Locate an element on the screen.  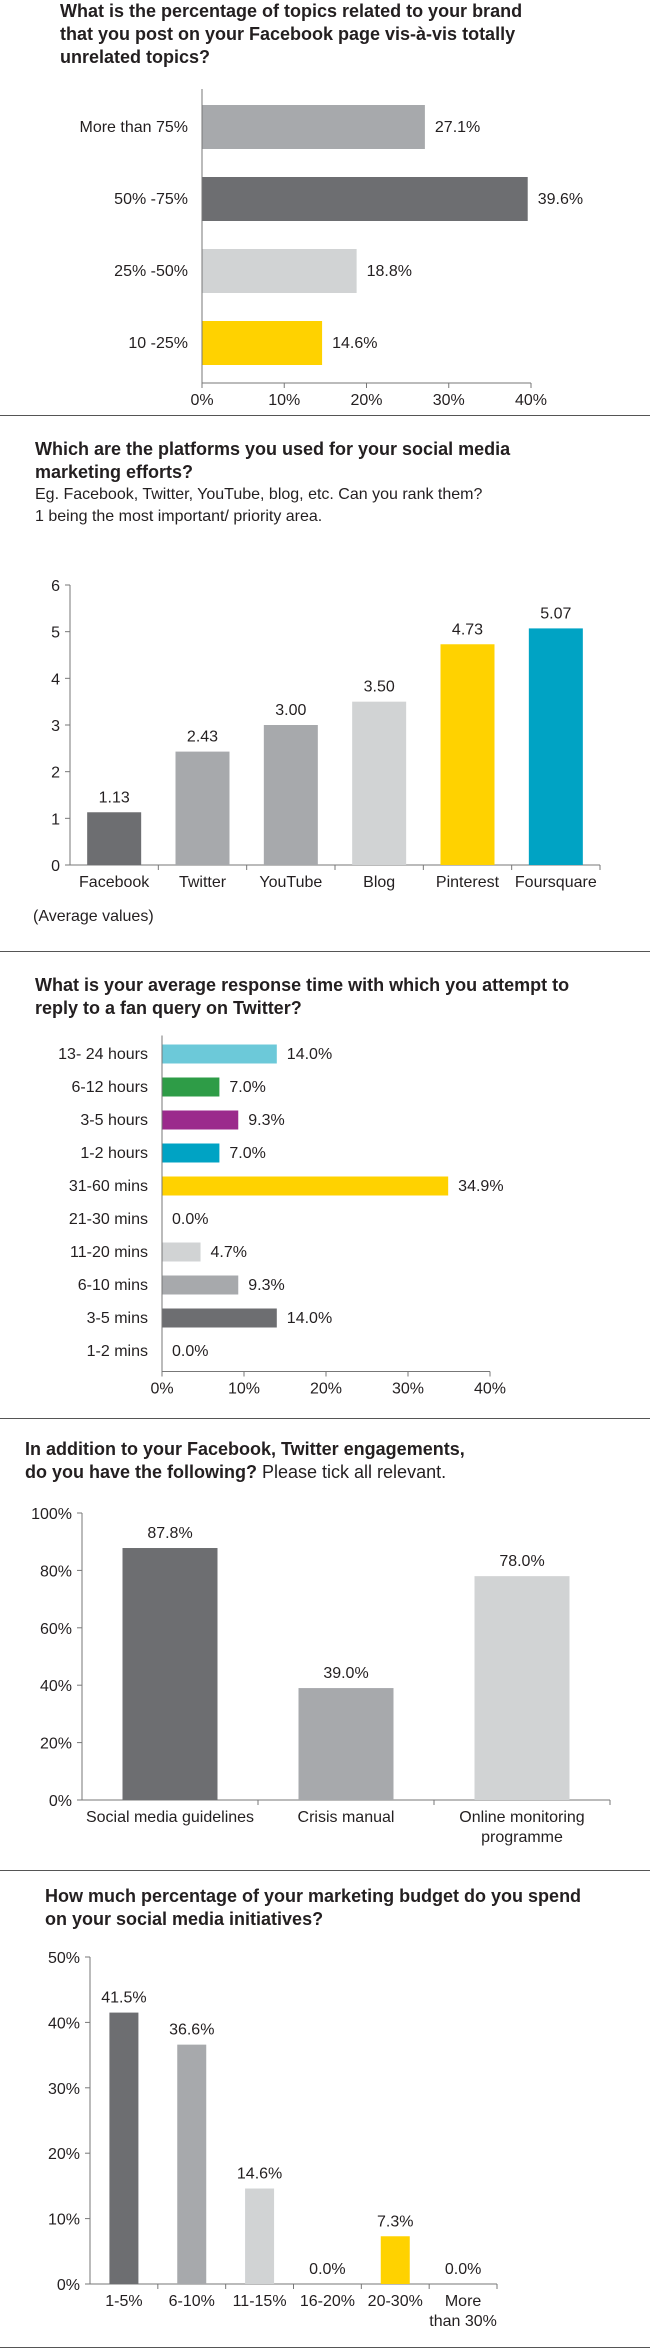
category-label: 50% -75% is located at coordinates (151, 199).